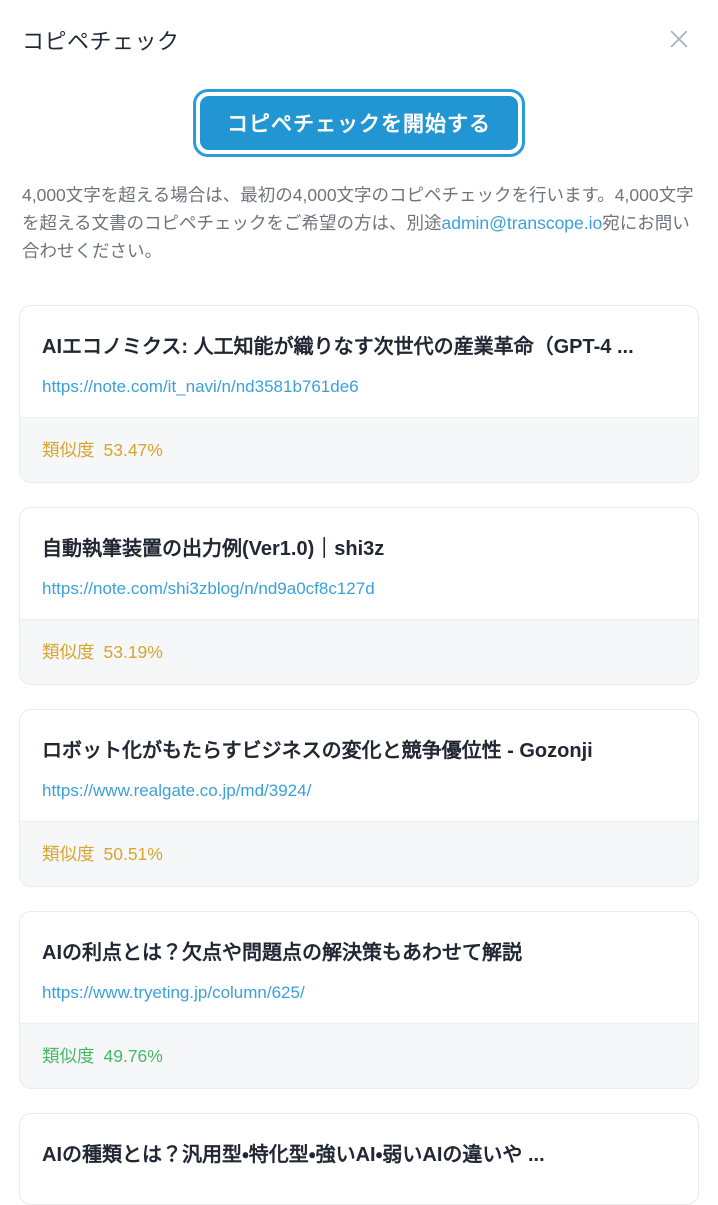 The width and height of the screenshot is (718, 1205). I want to click on result-title: AIの利点とは？欠点や問題点の解決策もあわせて解説, so click(282, 953).